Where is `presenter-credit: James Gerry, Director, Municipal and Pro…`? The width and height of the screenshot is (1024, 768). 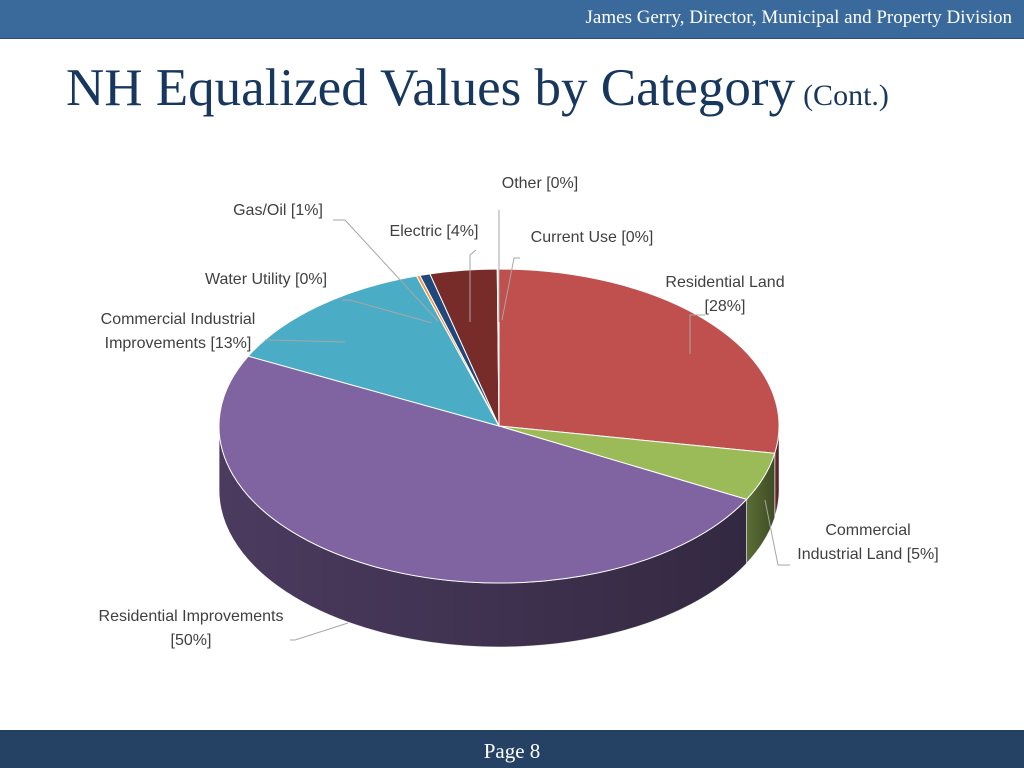
presenter-credit: James Gerry, Director, Municipal and Pro… is located at coordinates (798, 17).